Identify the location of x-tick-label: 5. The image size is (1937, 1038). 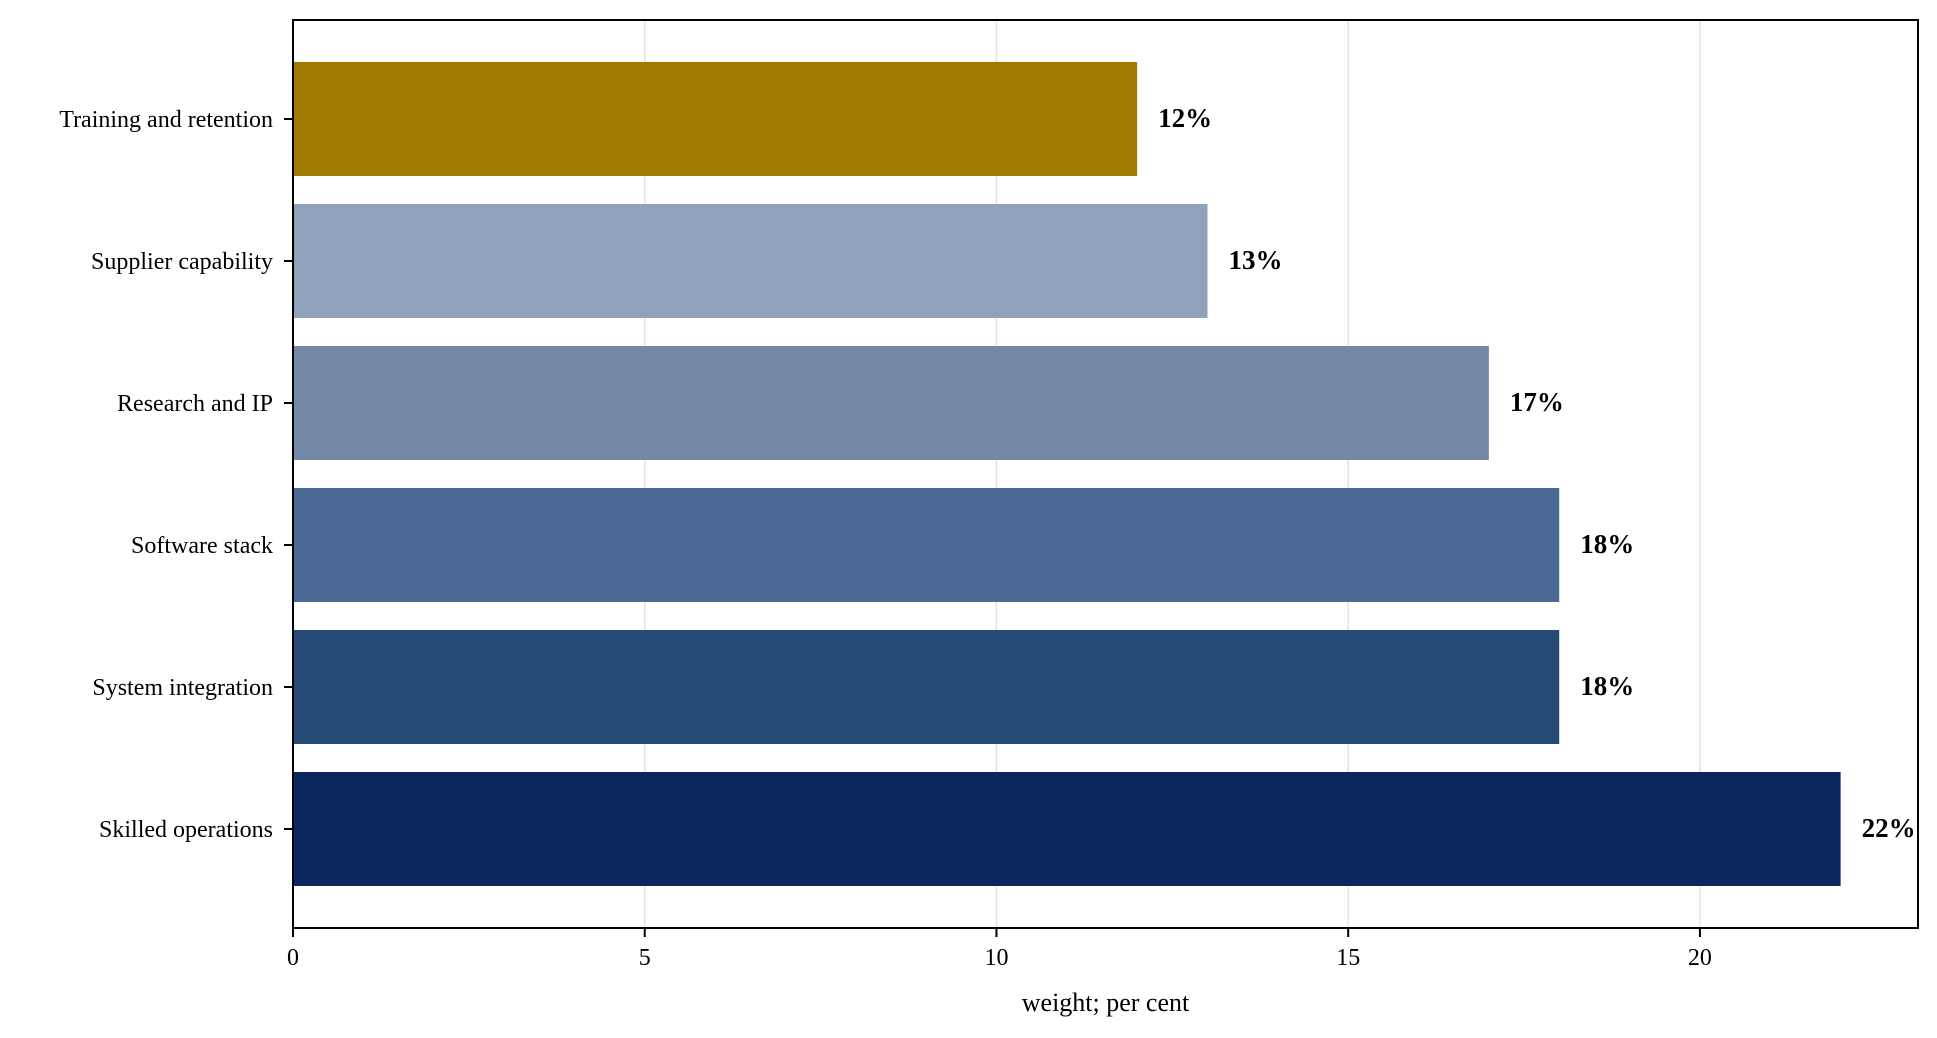
(645, 958).